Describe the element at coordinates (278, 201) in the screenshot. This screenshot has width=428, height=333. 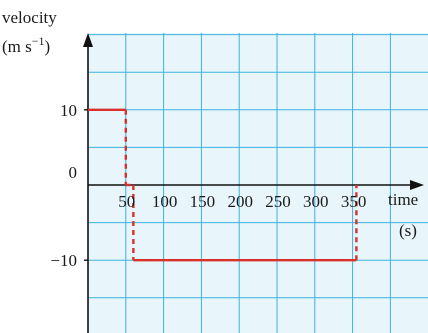
I see `x-tick-label: 250` at that location.